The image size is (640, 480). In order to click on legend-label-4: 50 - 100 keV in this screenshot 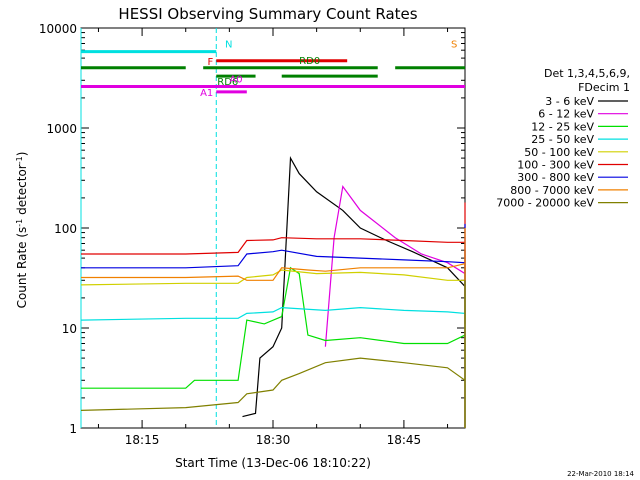, I will do `click(559, 152)`.